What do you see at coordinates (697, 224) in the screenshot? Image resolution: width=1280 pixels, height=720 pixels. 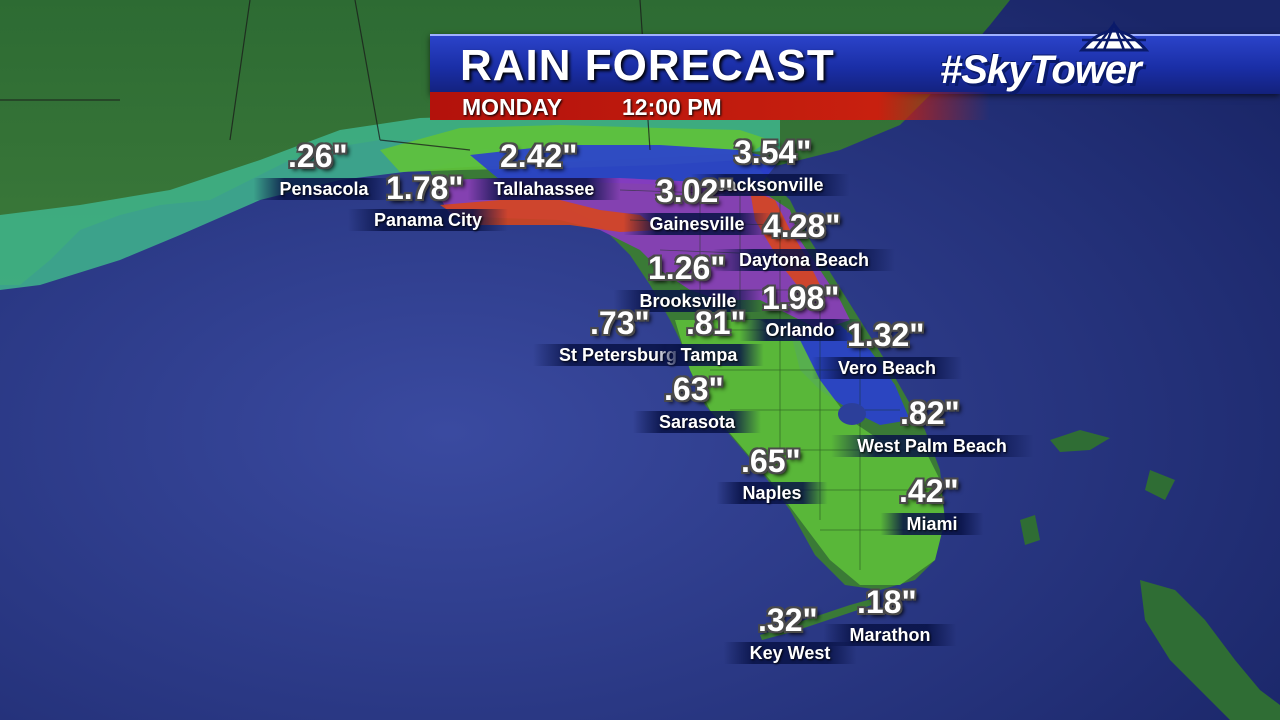 I see `city-label: Gainesville` at bounding box center [697, 224].